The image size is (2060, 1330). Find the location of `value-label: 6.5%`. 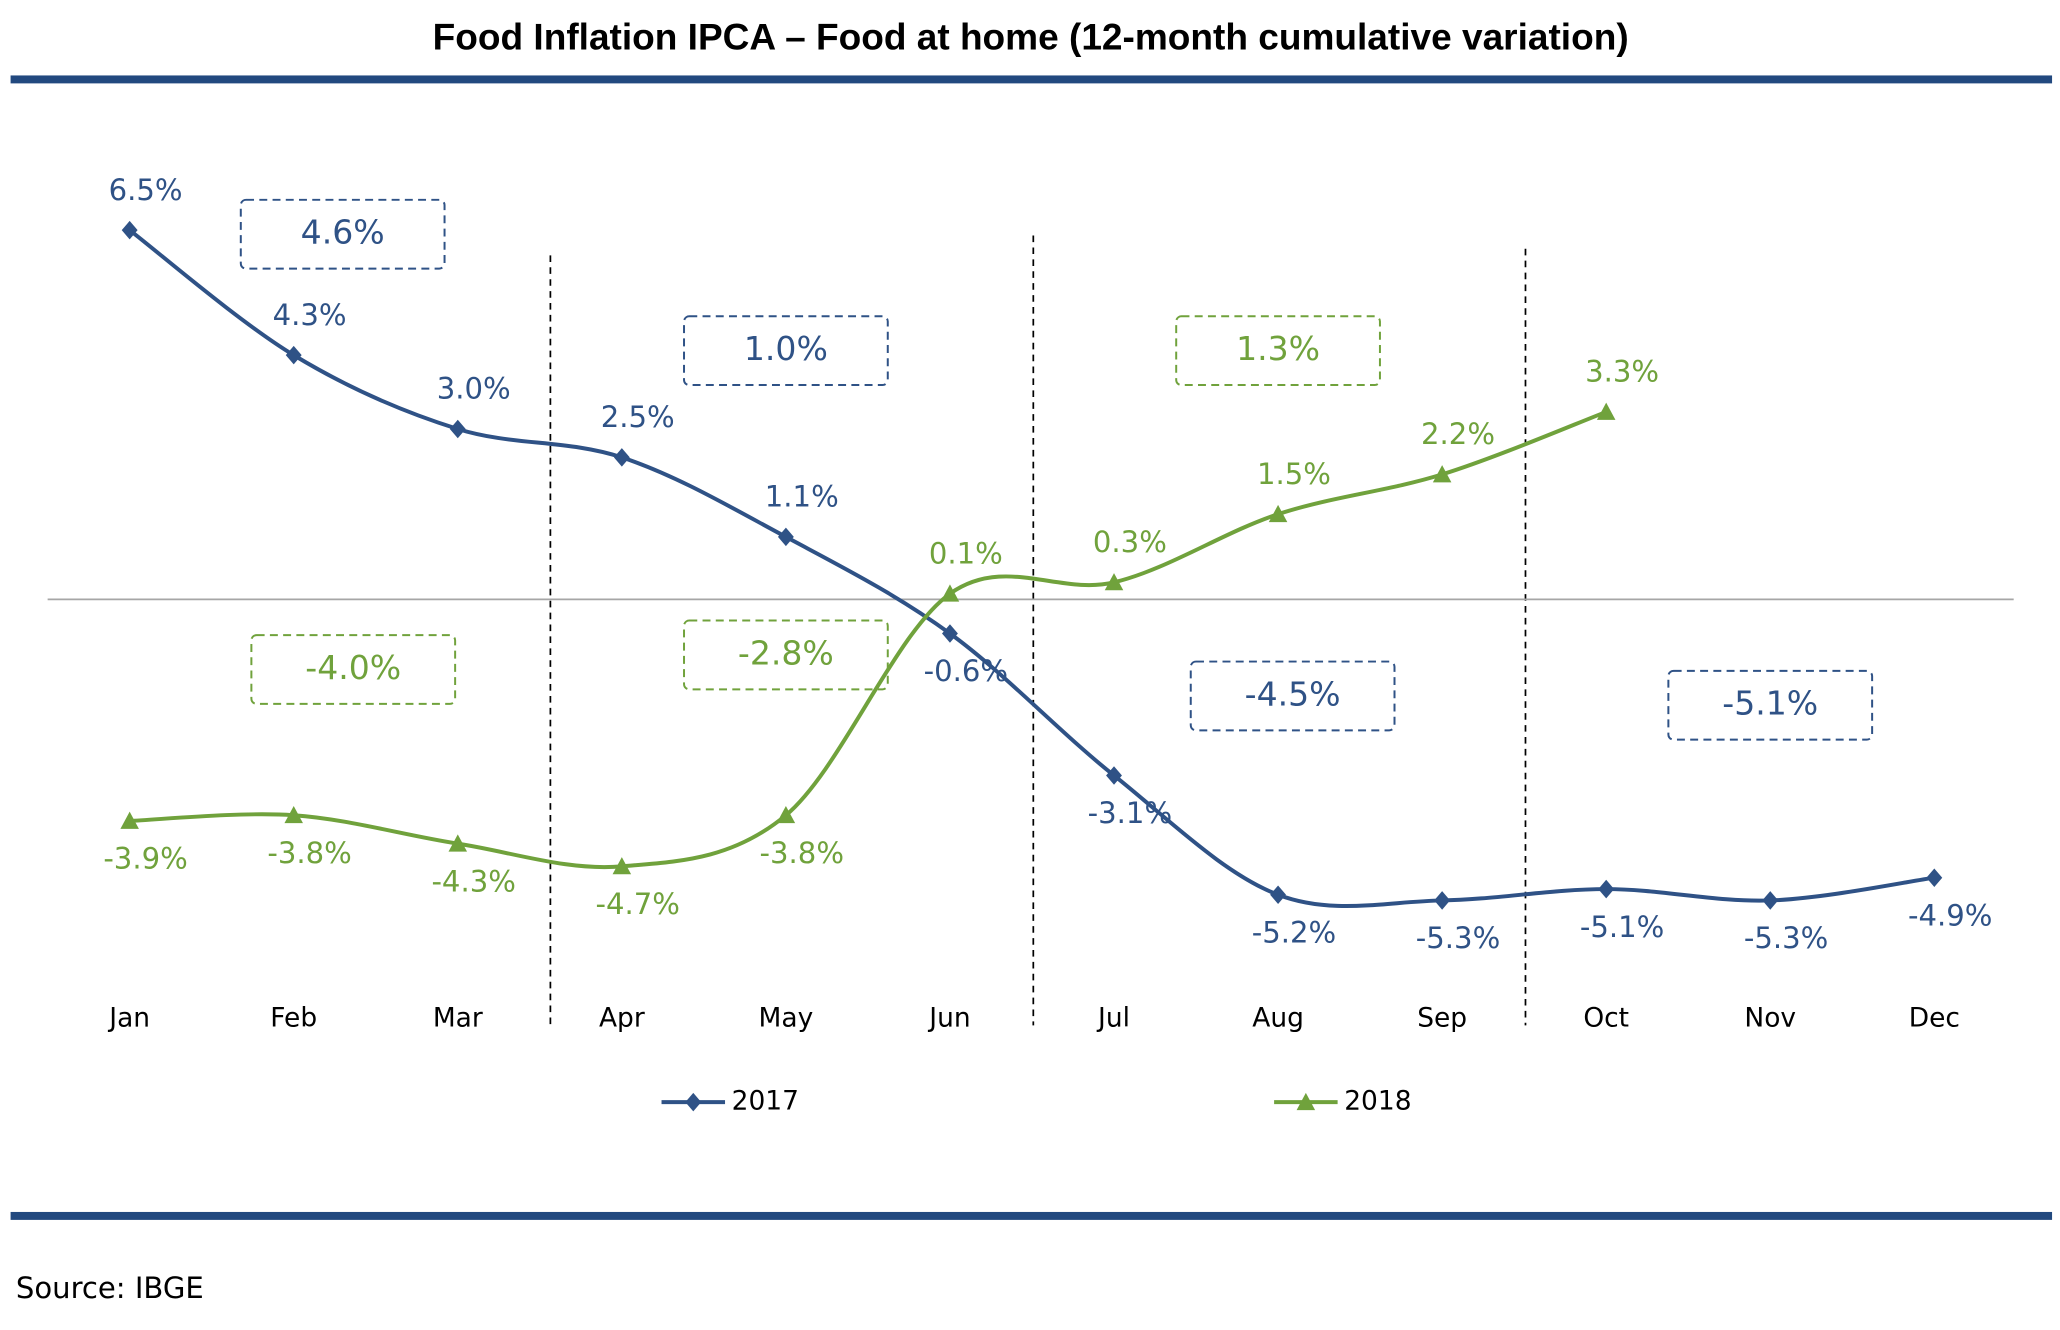

value-label: 6.5% is located at coordinates (146, 190).